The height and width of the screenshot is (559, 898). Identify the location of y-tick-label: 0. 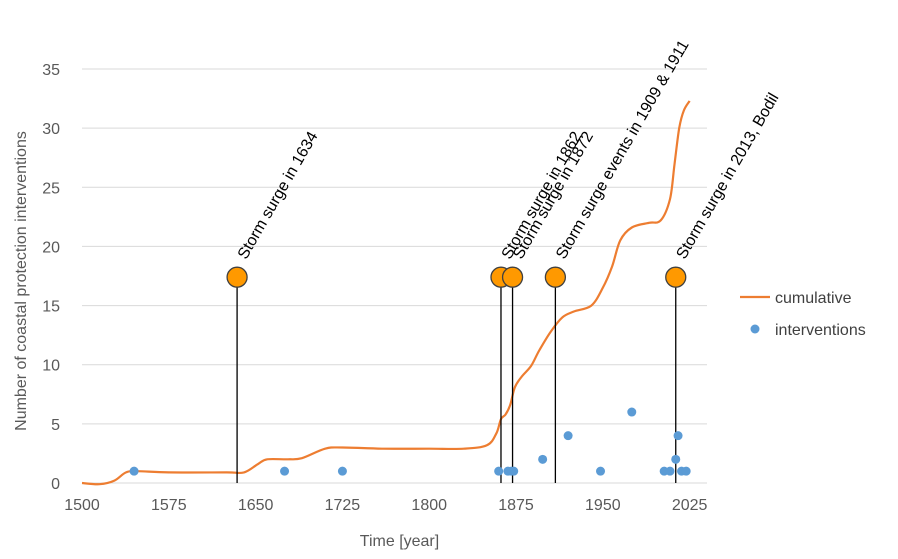
(55, 484).